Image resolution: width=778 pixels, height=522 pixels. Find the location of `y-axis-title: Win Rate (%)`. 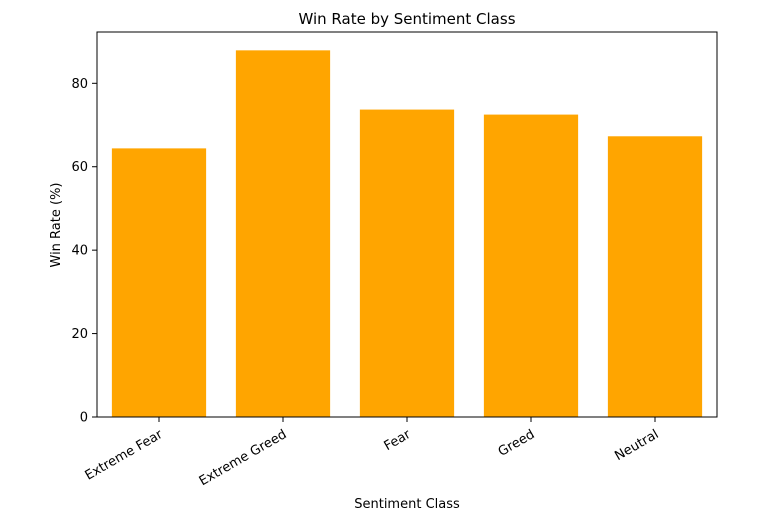

y-axis-title: Win Rate (%) is located at coordinates (56, 225).